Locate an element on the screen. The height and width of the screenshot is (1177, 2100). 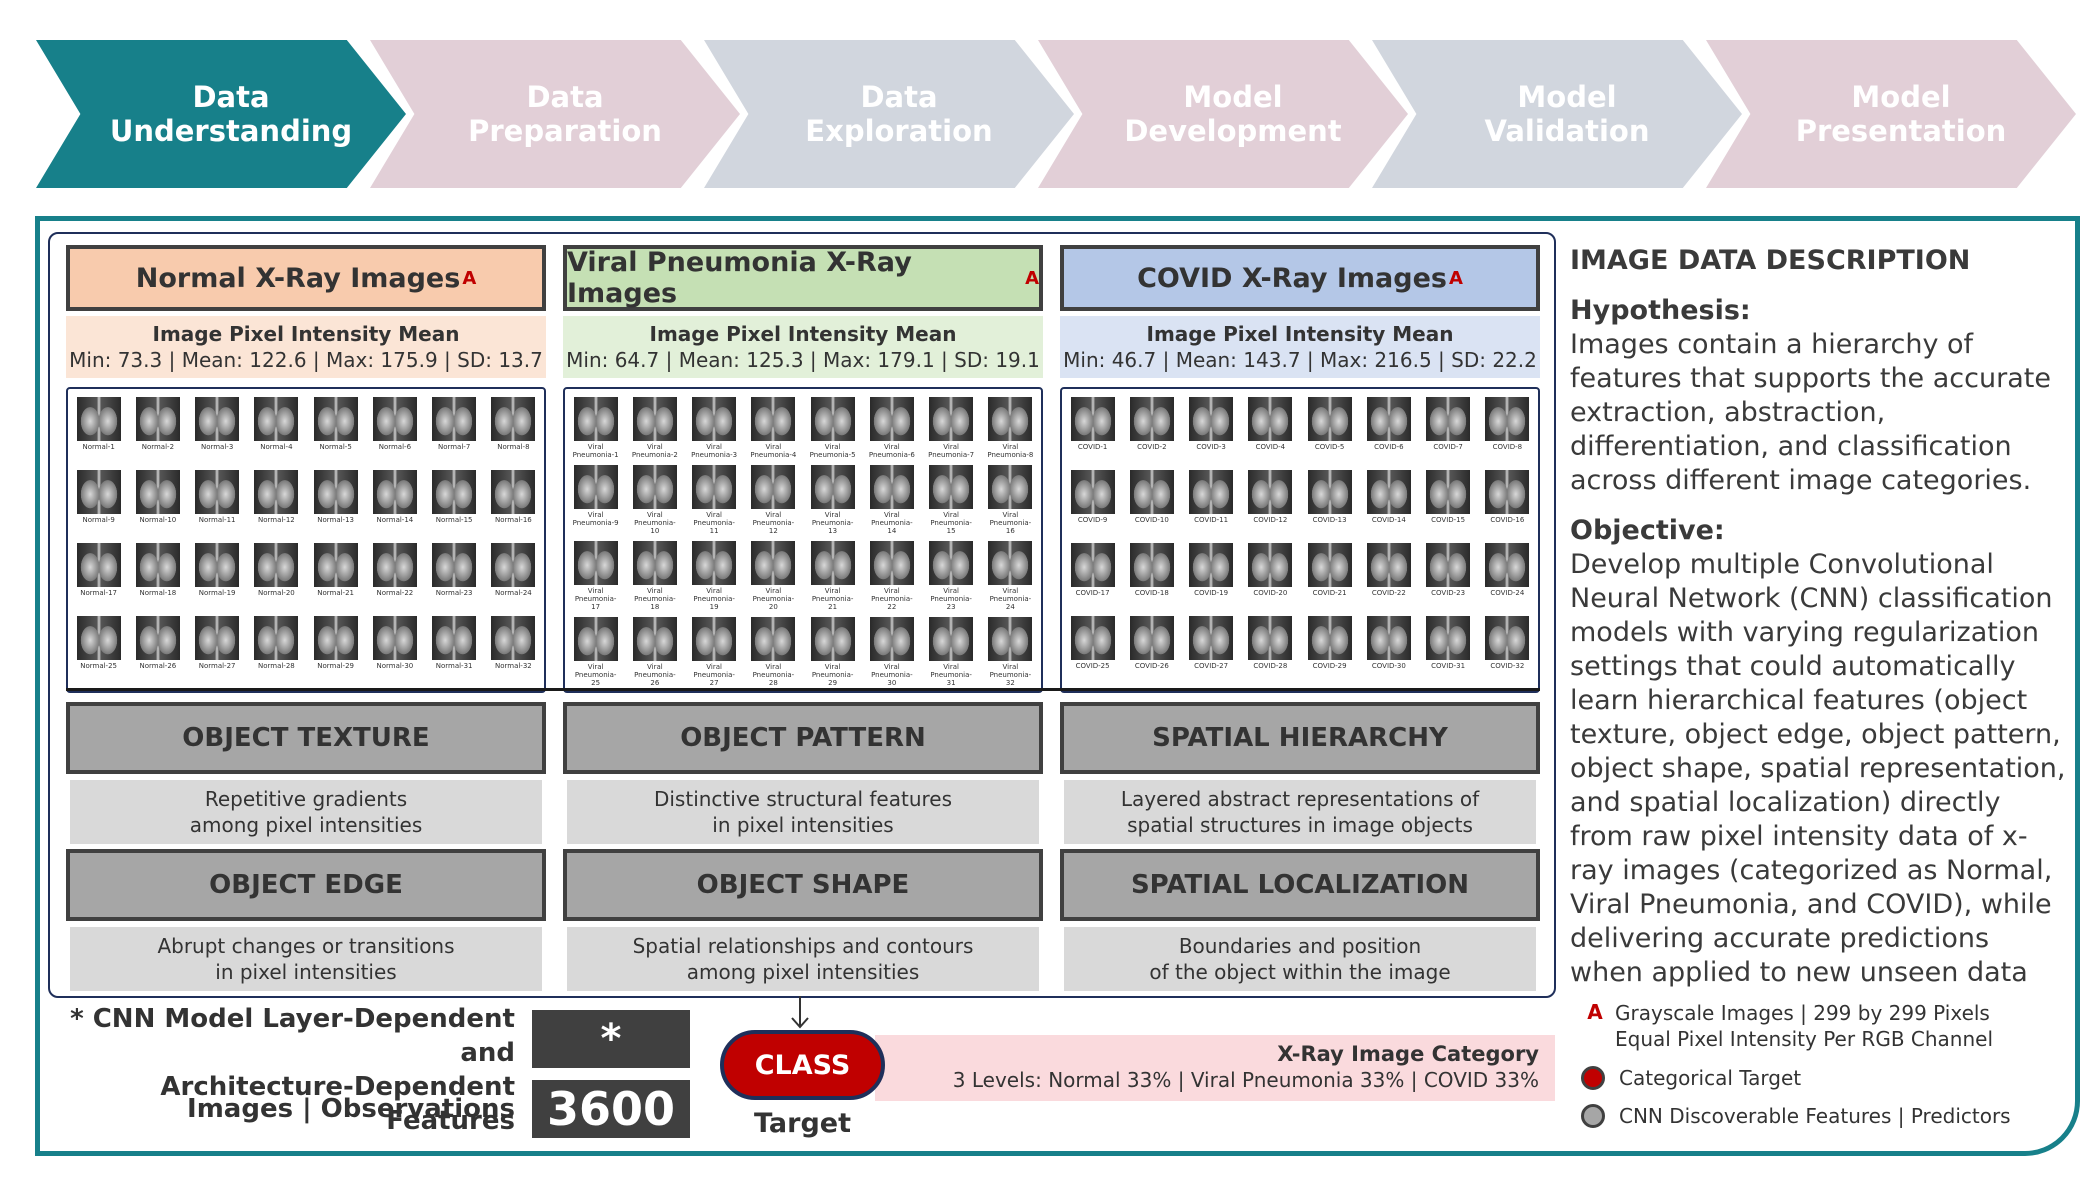
observations-count-box: 3600 is located at coordinates (611, 1109).